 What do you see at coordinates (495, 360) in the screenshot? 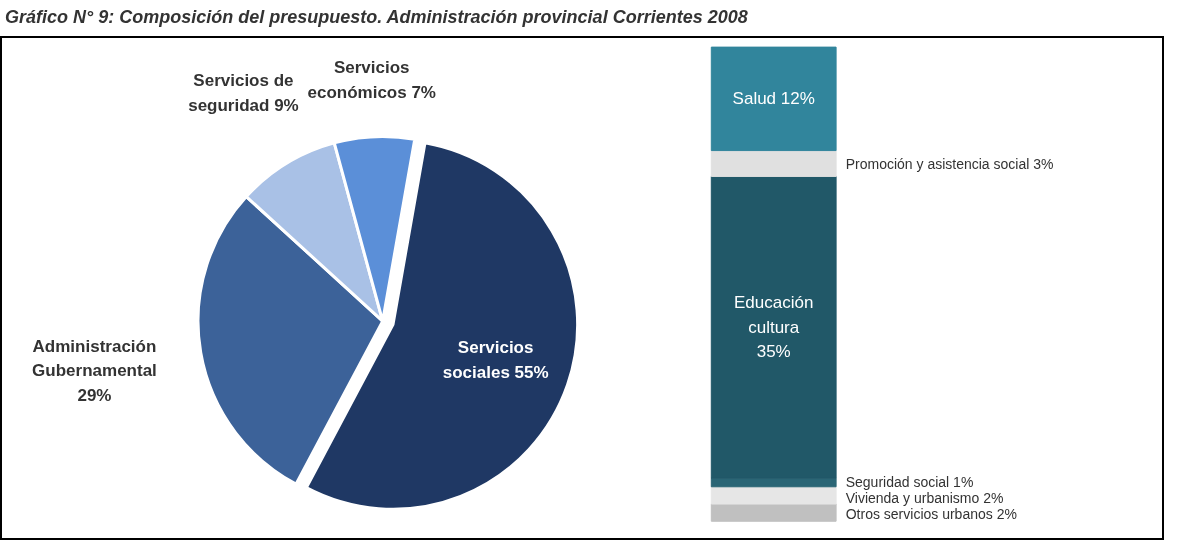
I see `slice-label: Servicios sociales 55%` at bounding box center [495, 360].